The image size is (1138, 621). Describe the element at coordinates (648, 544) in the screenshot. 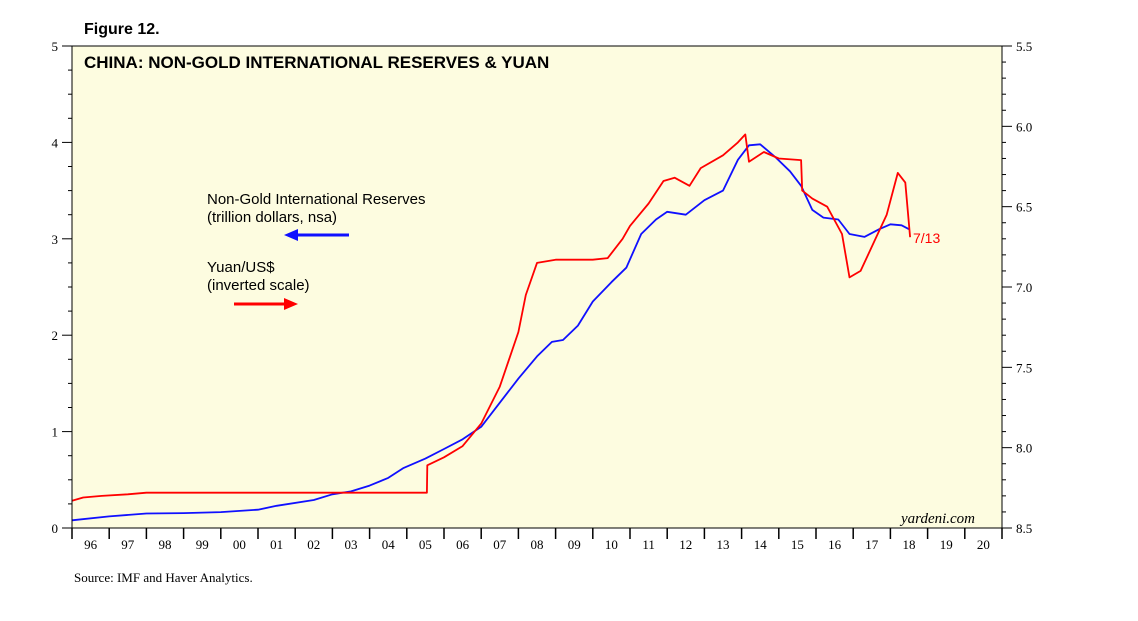

I see `x-tick-label: 11` at that location.